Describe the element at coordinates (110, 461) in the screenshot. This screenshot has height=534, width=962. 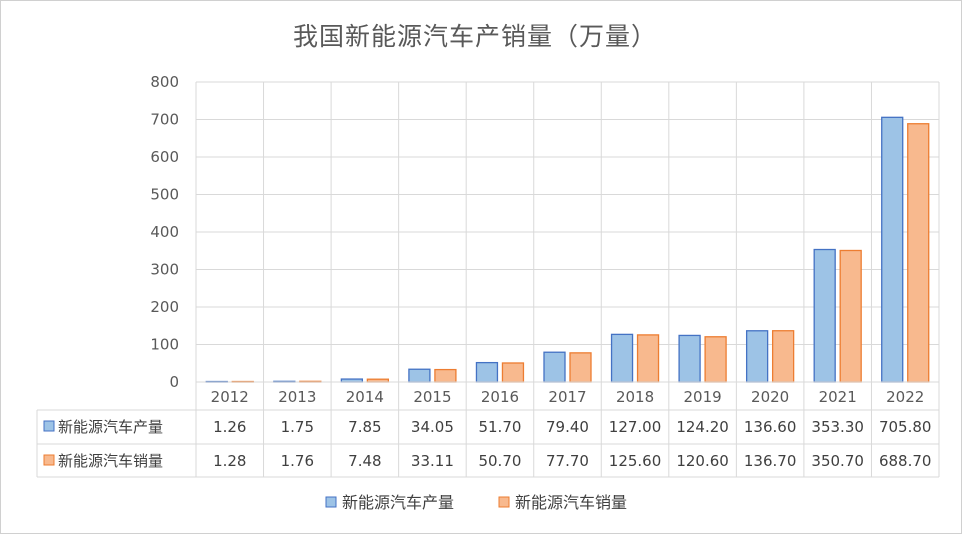
I see `table-series-name: 新能源汽车销量` at that location.